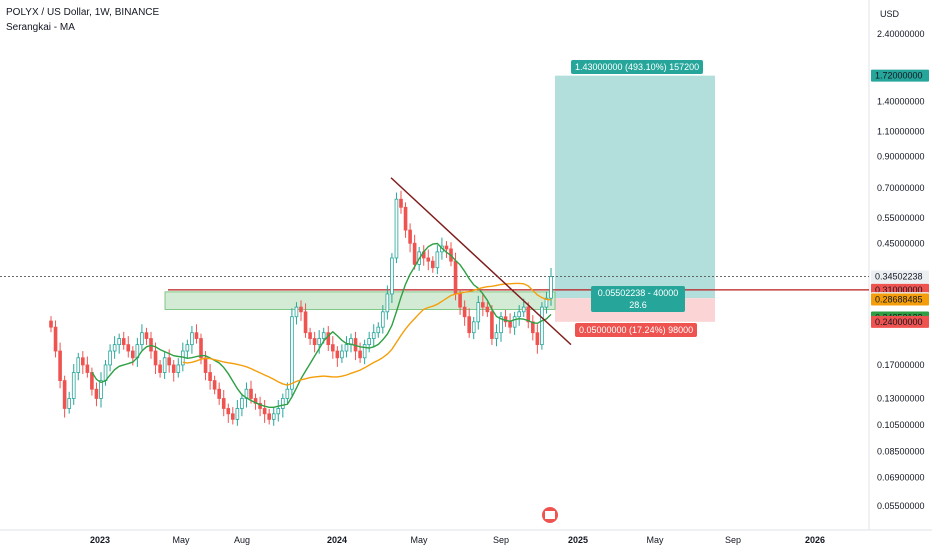 This screenshot has width=932, height=550. I want to click on y-tick-label: 0.05500000, so click(901, 506).